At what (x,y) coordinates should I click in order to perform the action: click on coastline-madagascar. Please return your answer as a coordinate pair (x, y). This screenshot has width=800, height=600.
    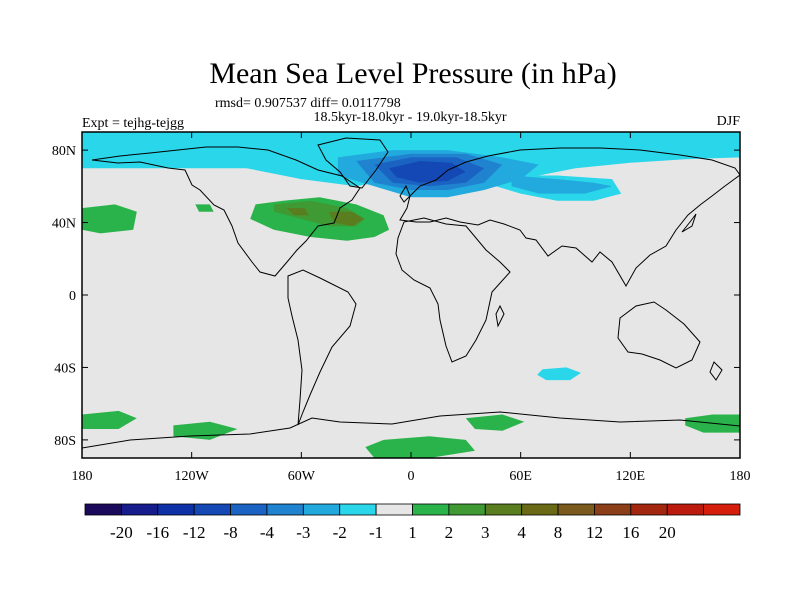
    Looking at the image, I should click on (500, 316).